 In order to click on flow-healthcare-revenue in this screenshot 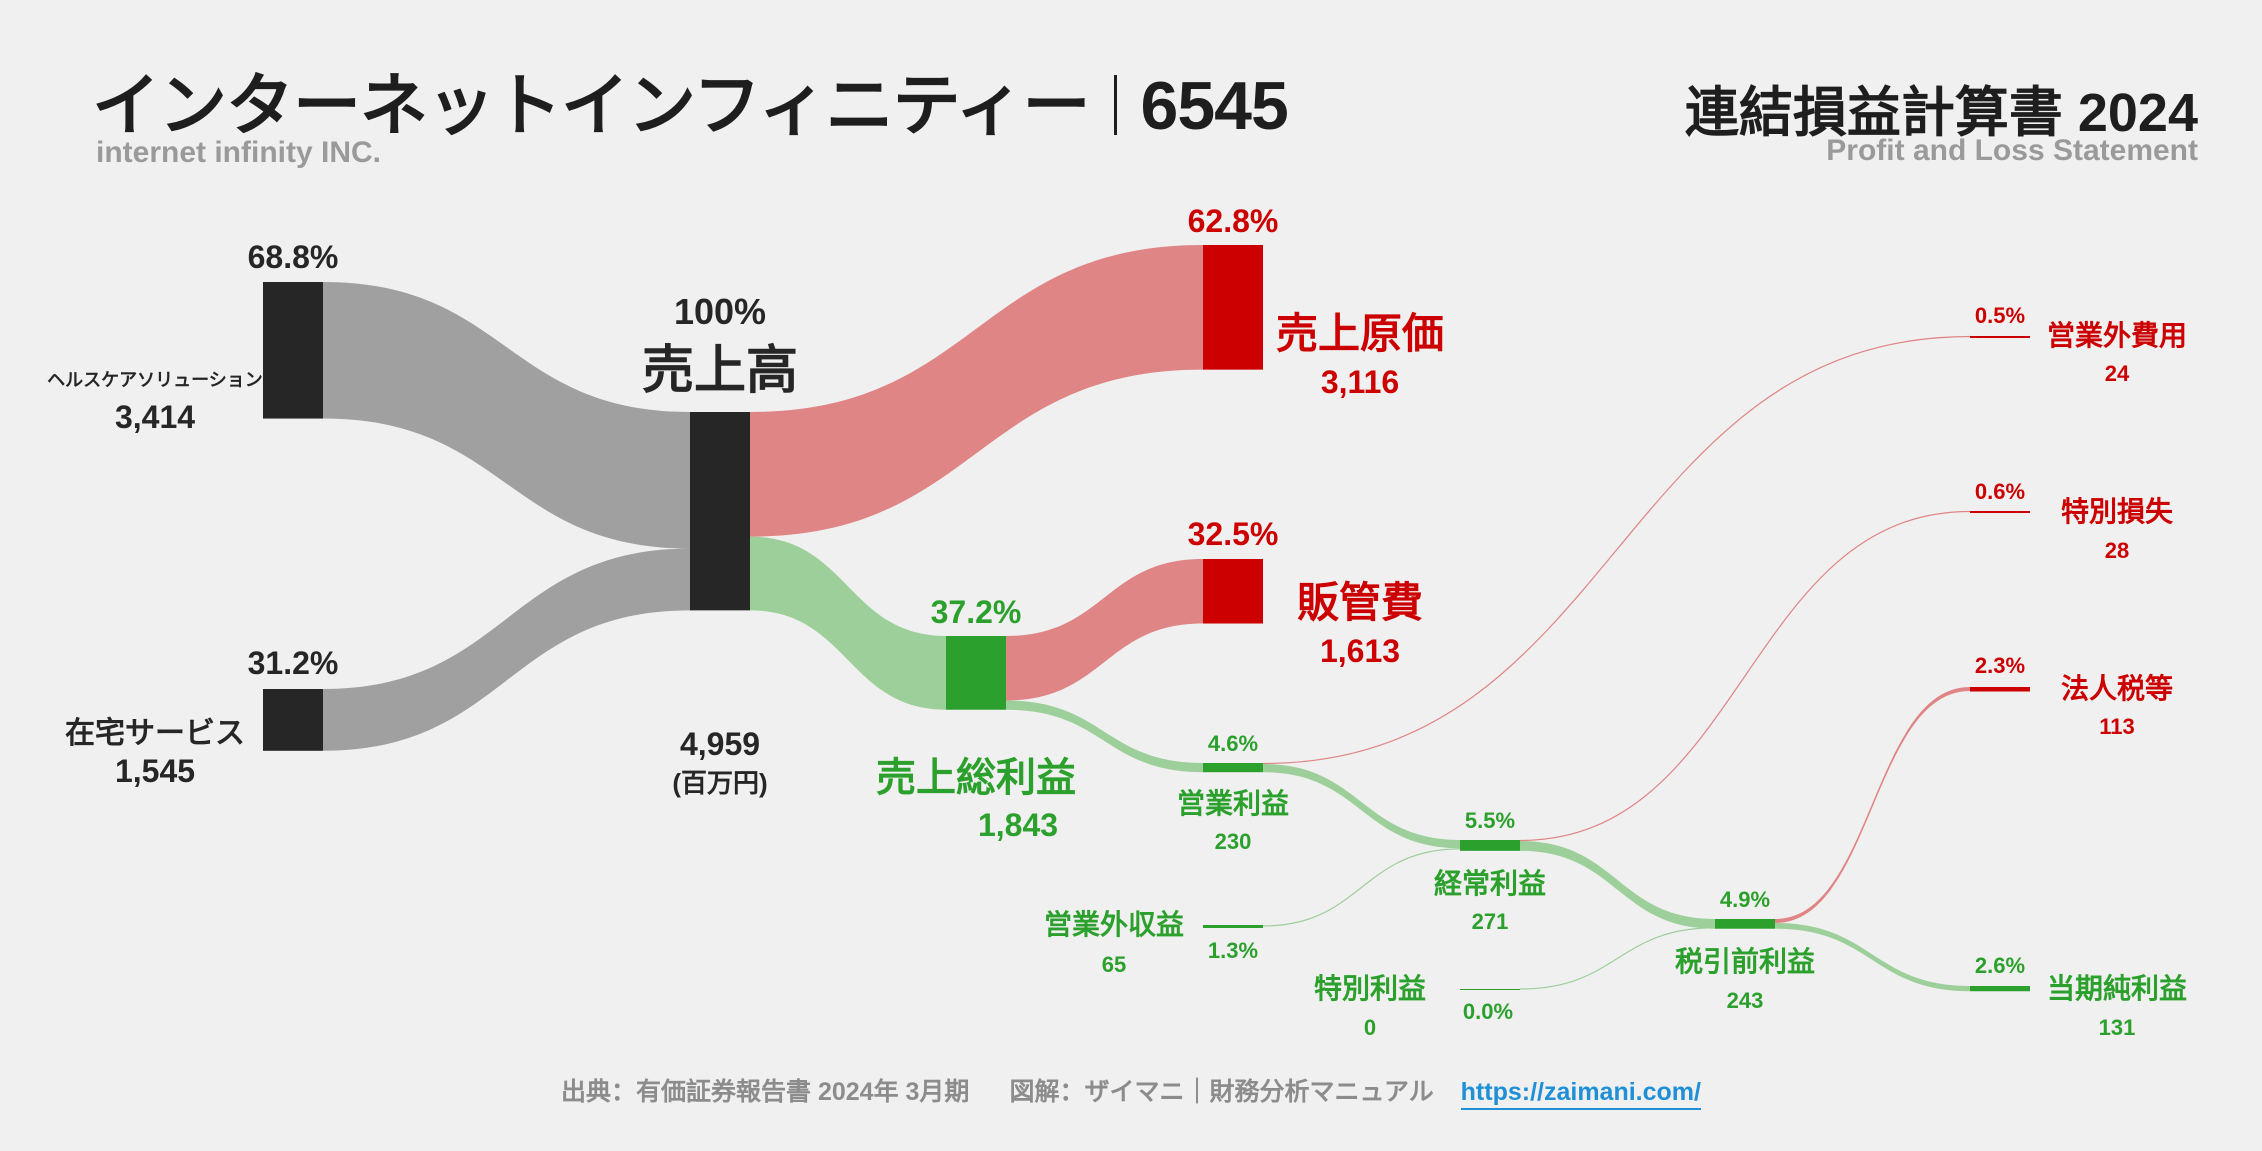, I will do `click(506, 415)`.